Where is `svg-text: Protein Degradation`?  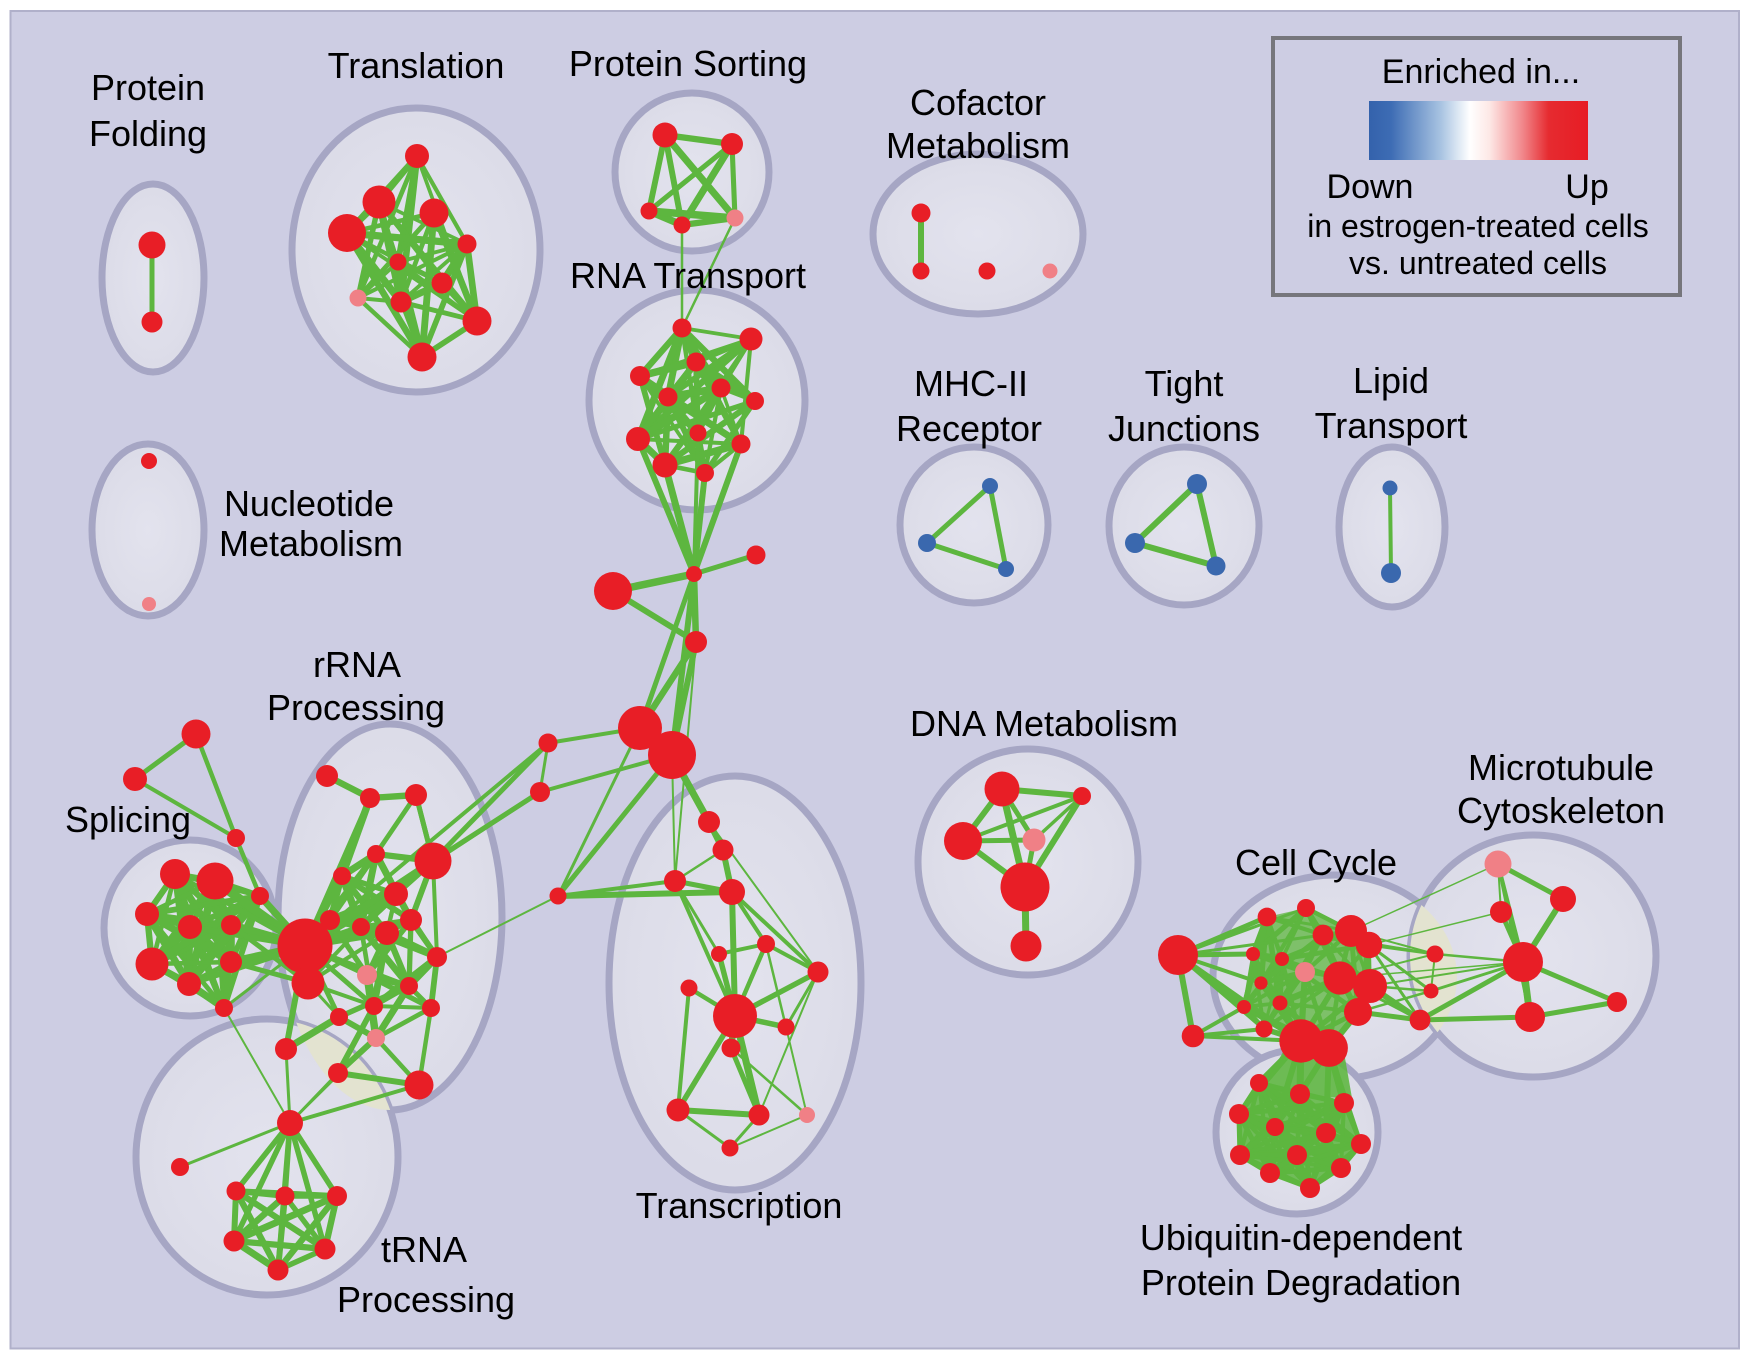 svg-text: Protein Degradation is located at coordinates (1301, 1282).